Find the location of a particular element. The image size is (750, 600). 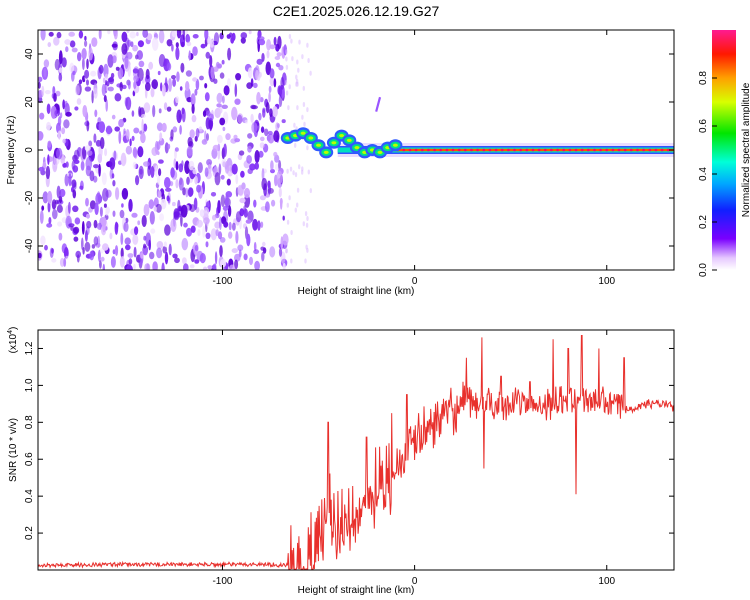

spectrogram-x-axis-label: Height of straight line (km) is located at coordinates (356, 291).